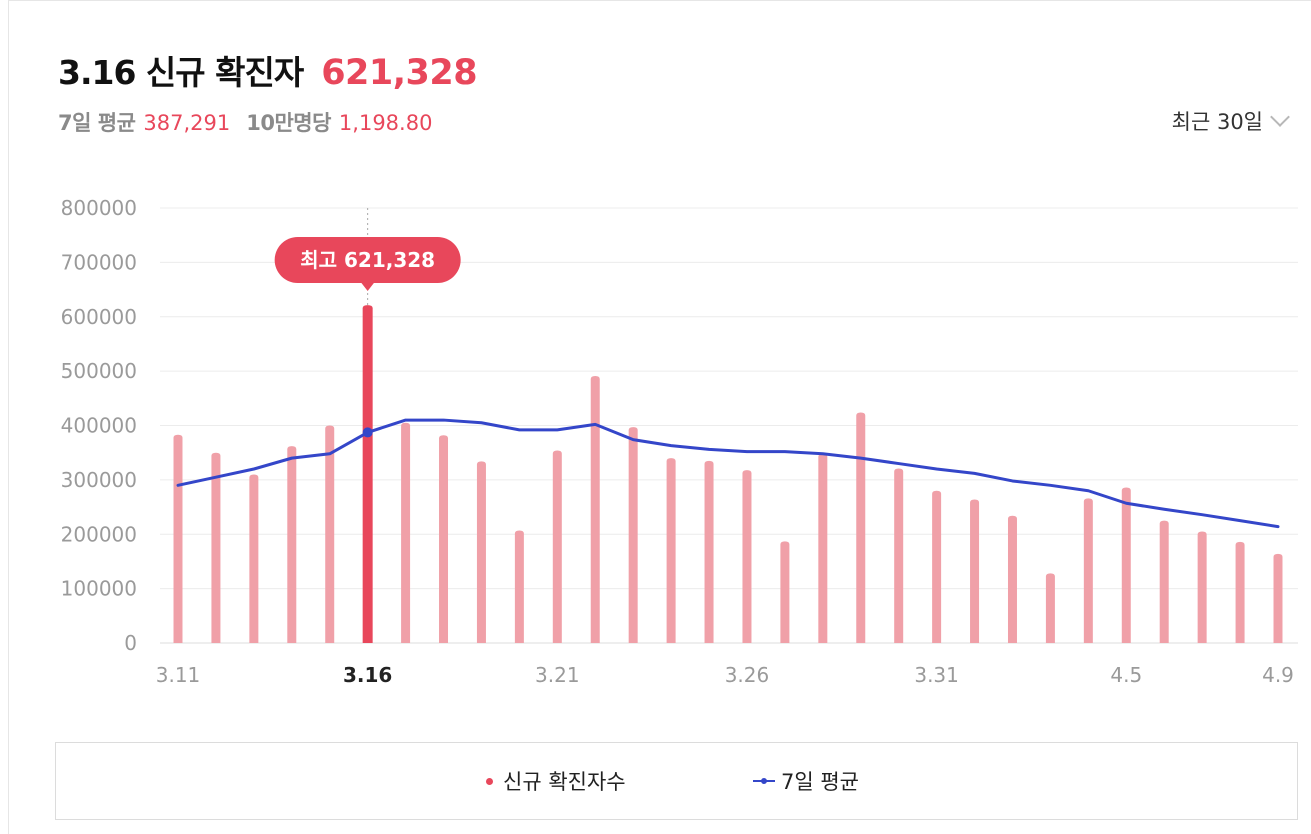  Describe the element at coordinates (1278, 675) in the screenshot. I see `x-tick-label: 4.9` at that location.